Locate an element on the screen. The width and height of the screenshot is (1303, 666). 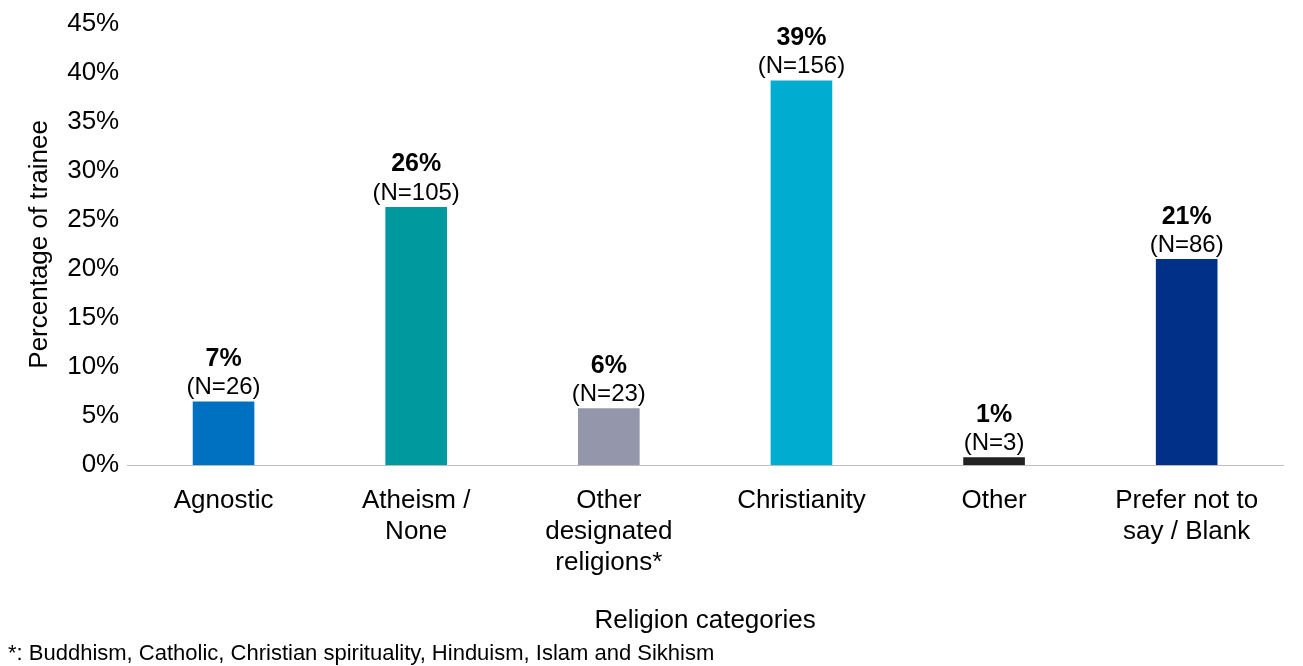
text: *: Buddhism, Catholic, Christian spirituality, Hinduism, Islam and Sikhism is located at coordinates (361, 653).